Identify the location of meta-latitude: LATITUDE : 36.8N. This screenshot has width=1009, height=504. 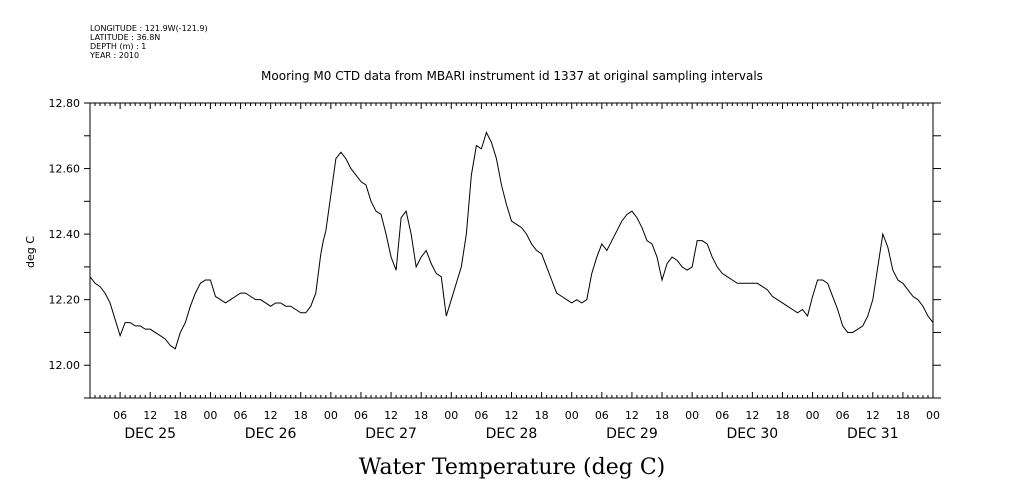
(125, 37).